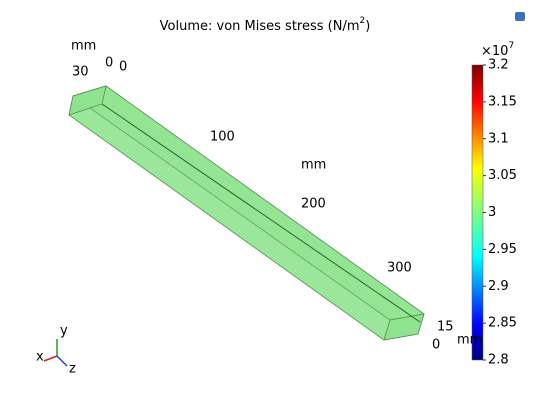 This screenshot has height=405, width=550. Describe the element at coordinates (497, 50) in the screenshot. I see `colorbar-multiplier: ×10⁷` at that location.